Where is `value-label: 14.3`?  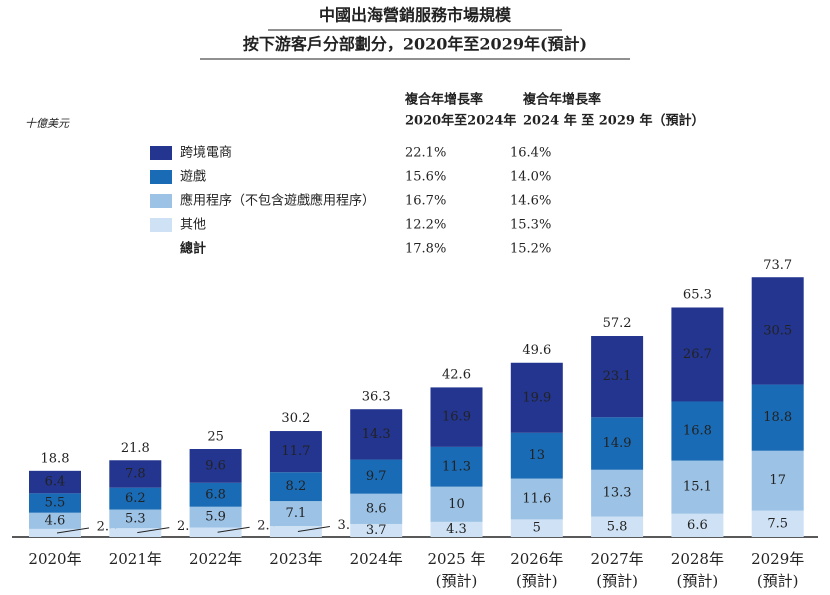 value-label: 14.3 is located at coordinates (376, 434).